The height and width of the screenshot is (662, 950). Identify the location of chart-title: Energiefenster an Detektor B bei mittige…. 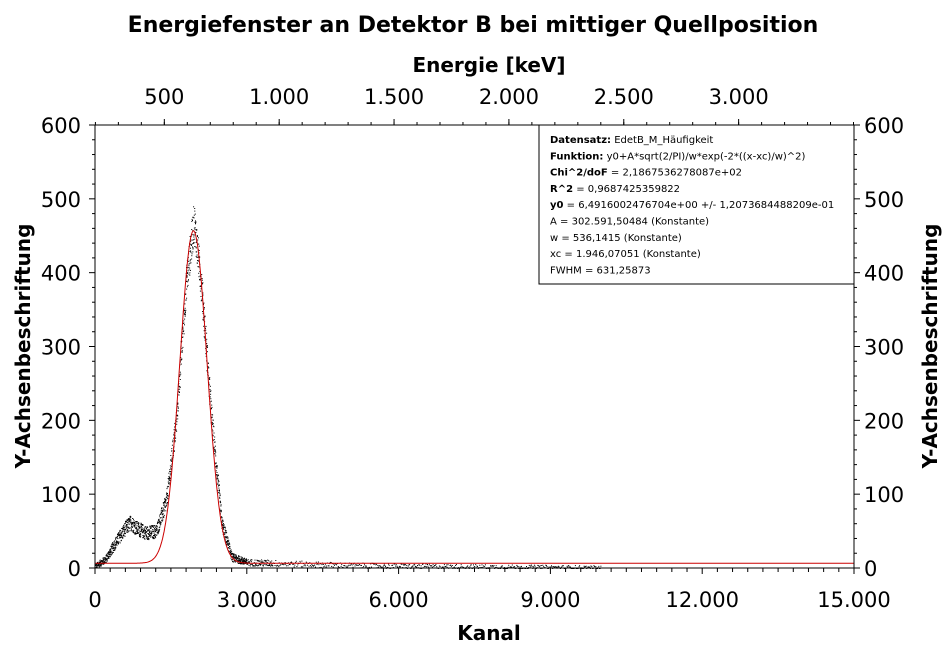
(473, 25).